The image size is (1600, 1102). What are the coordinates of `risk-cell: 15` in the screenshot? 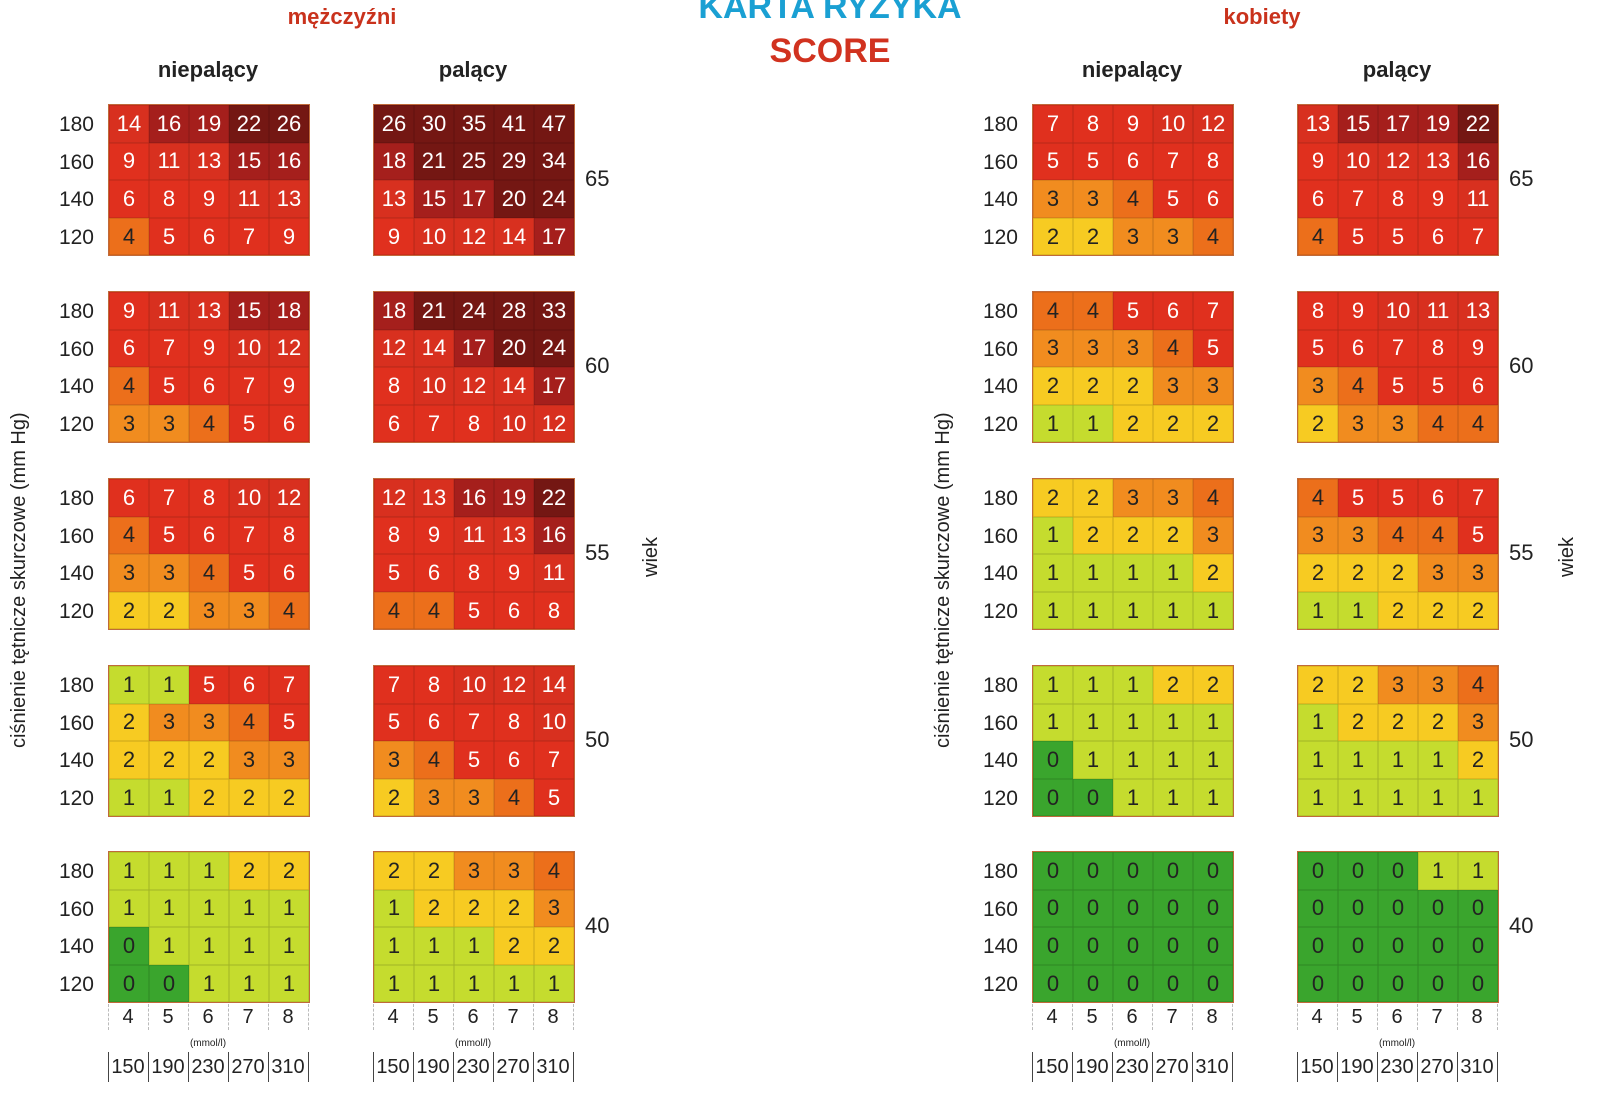 It's located at (1358, 124).